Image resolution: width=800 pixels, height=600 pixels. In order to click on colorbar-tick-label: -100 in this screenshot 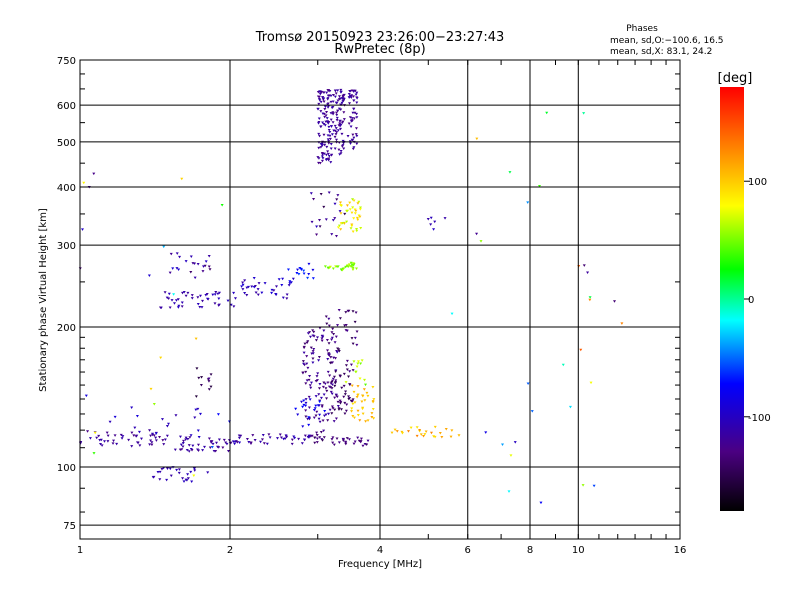, I will do `click(759, 418)`.